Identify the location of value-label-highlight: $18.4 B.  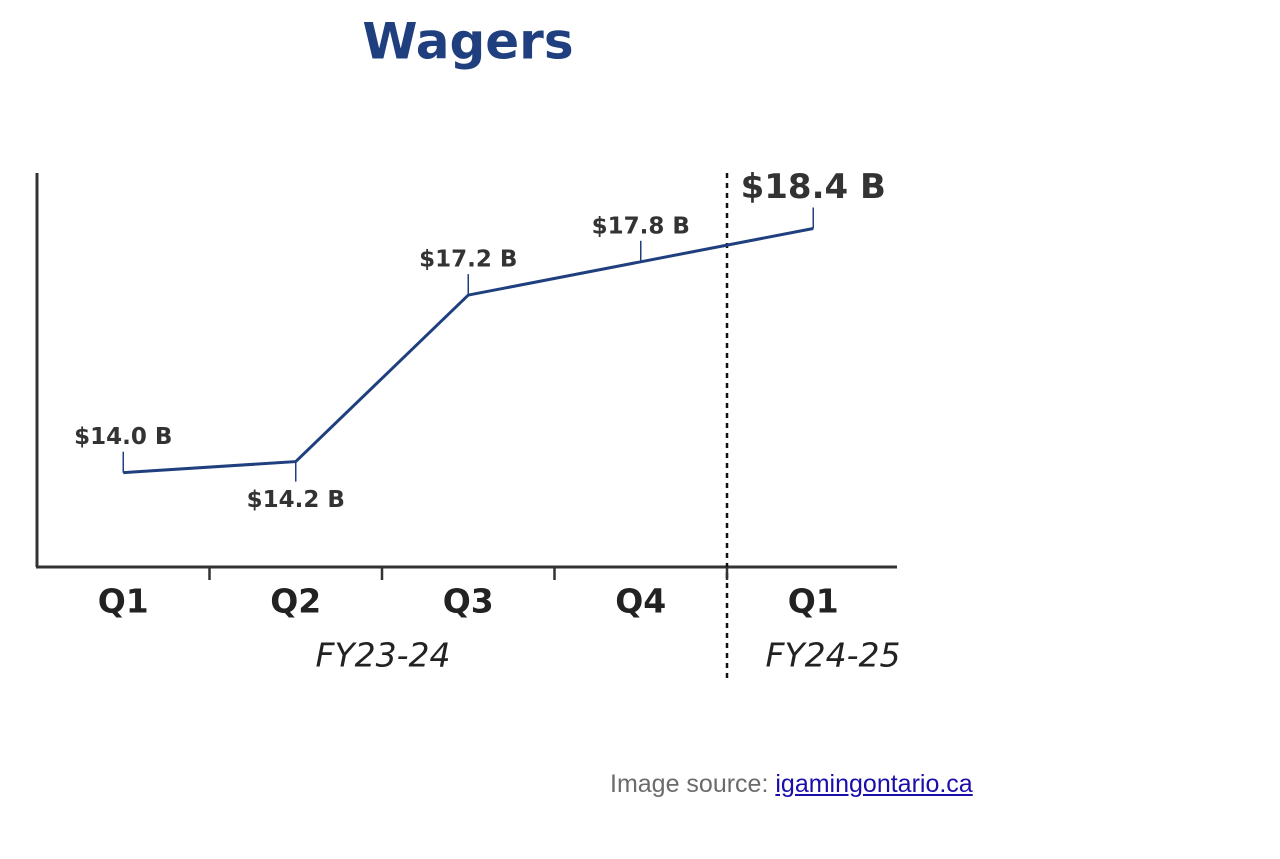
(813, 187).